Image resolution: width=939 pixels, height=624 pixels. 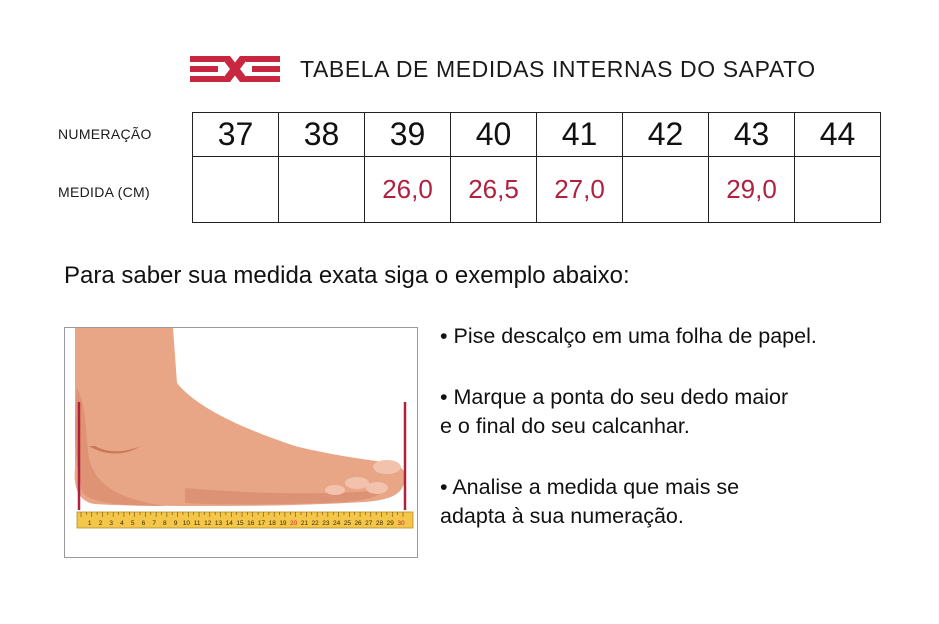 What do you see at coordinates (837, 134) in the screenshot?
I see `size-cell: 44` at bounding box center [837, 134].